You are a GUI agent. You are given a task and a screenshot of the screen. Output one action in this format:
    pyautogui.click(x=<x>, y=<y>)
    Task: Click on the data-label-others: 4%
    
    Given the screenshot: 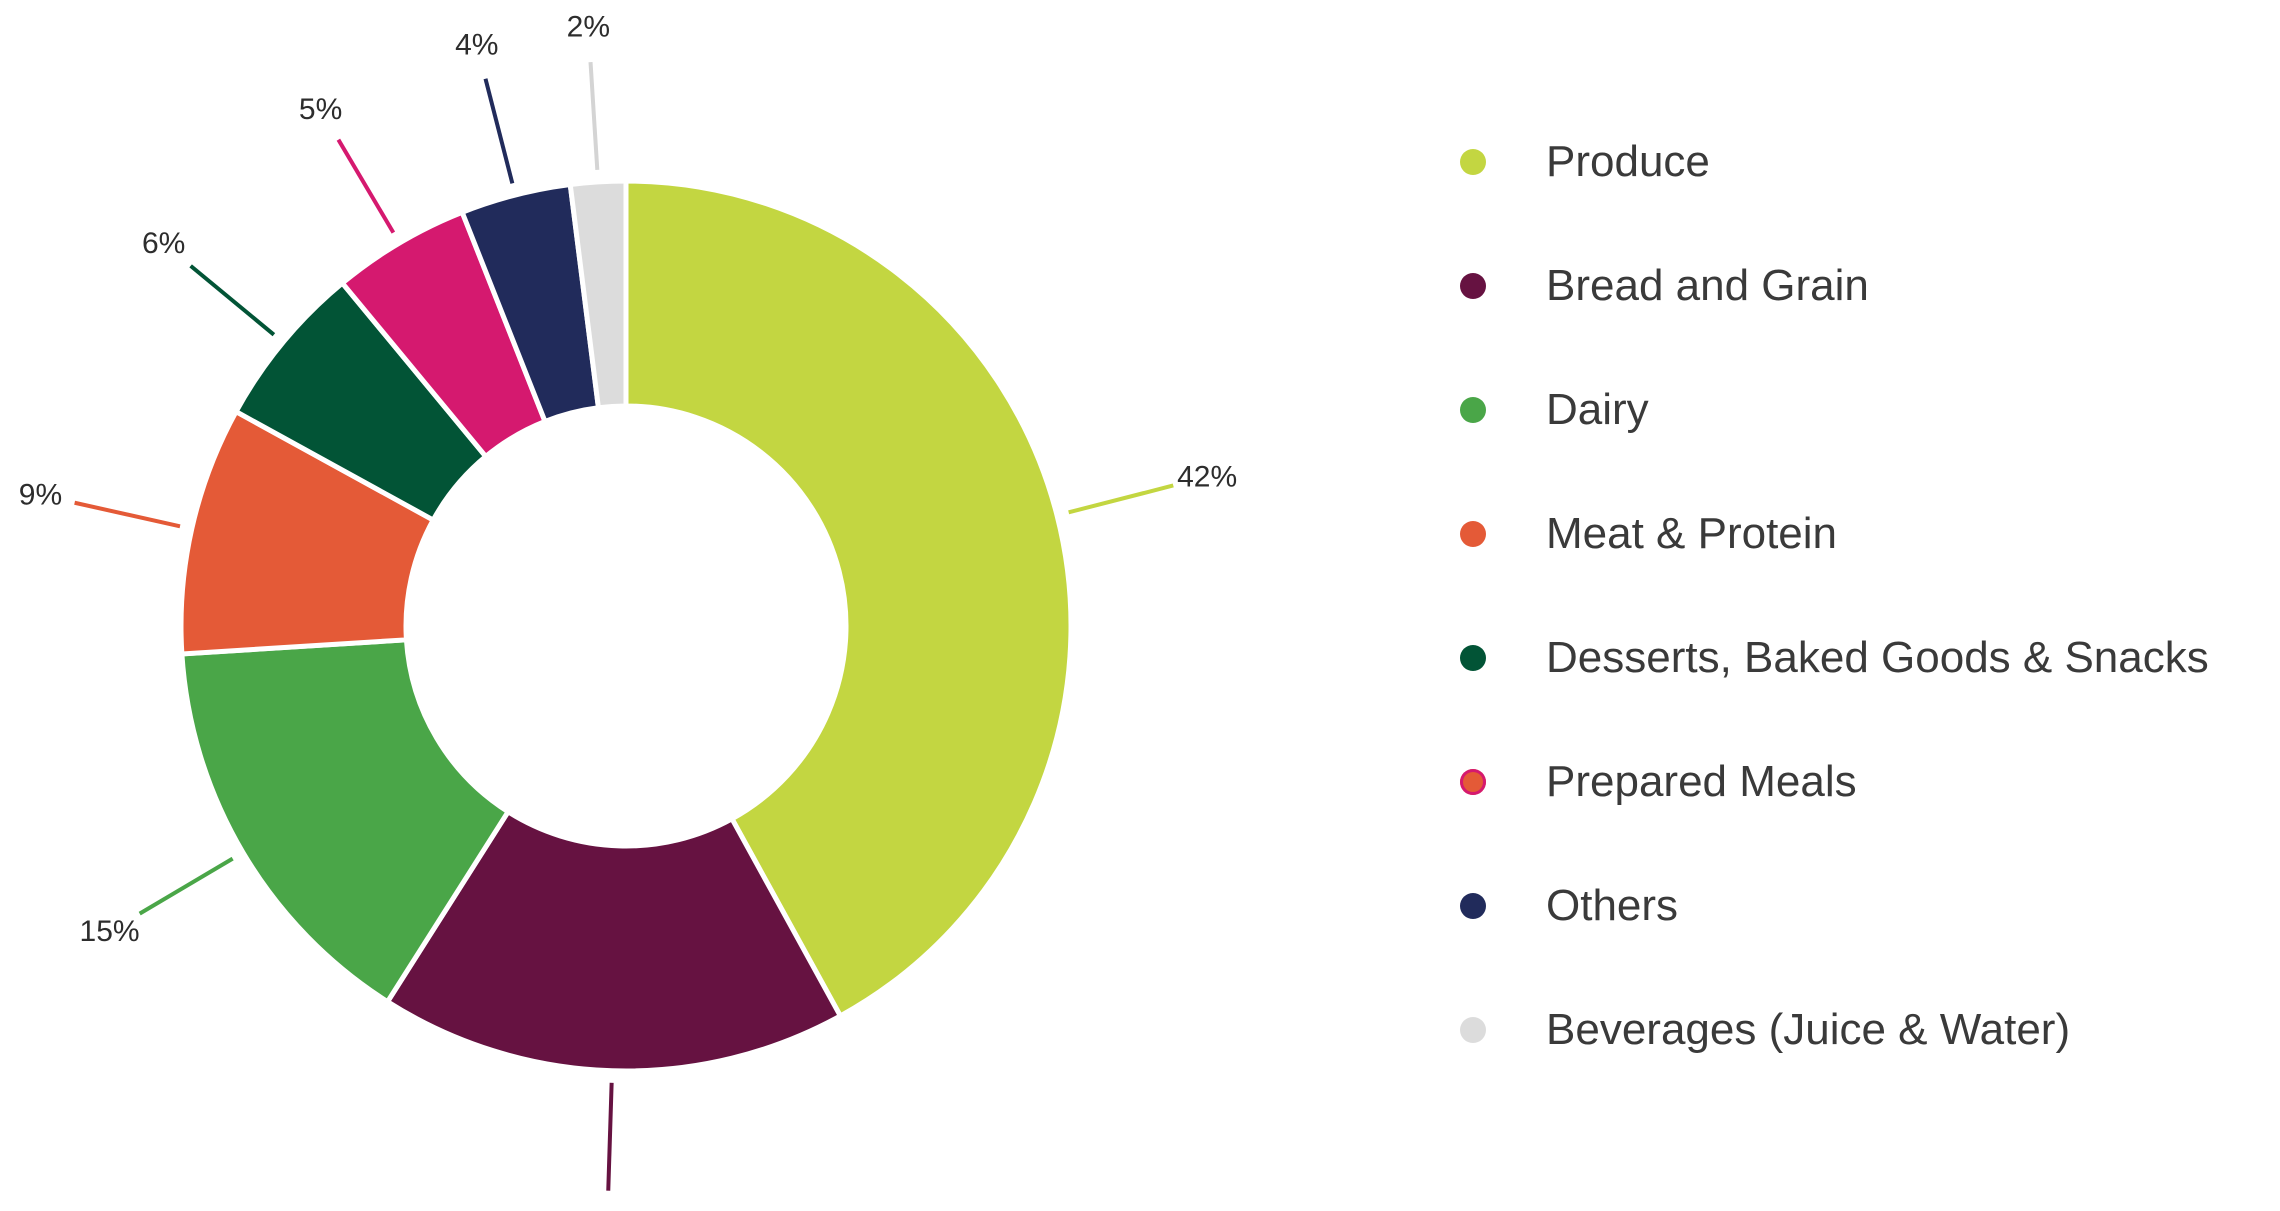 What is the action you would take?
    pyautogui.click(x=476, y=44)
    